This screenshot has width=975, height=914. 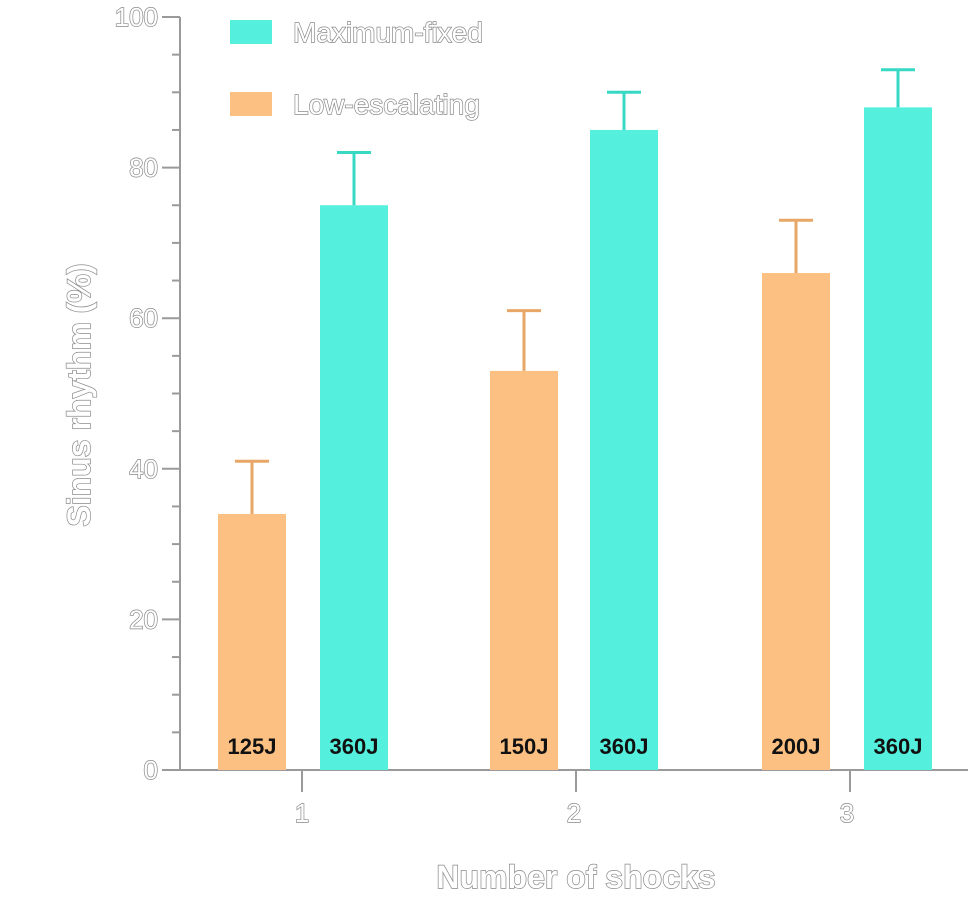 What do you see at coordinates (796, 746) in the screenshot?
I see `bar-data-label: 200J` at bounding box center [796, 746].